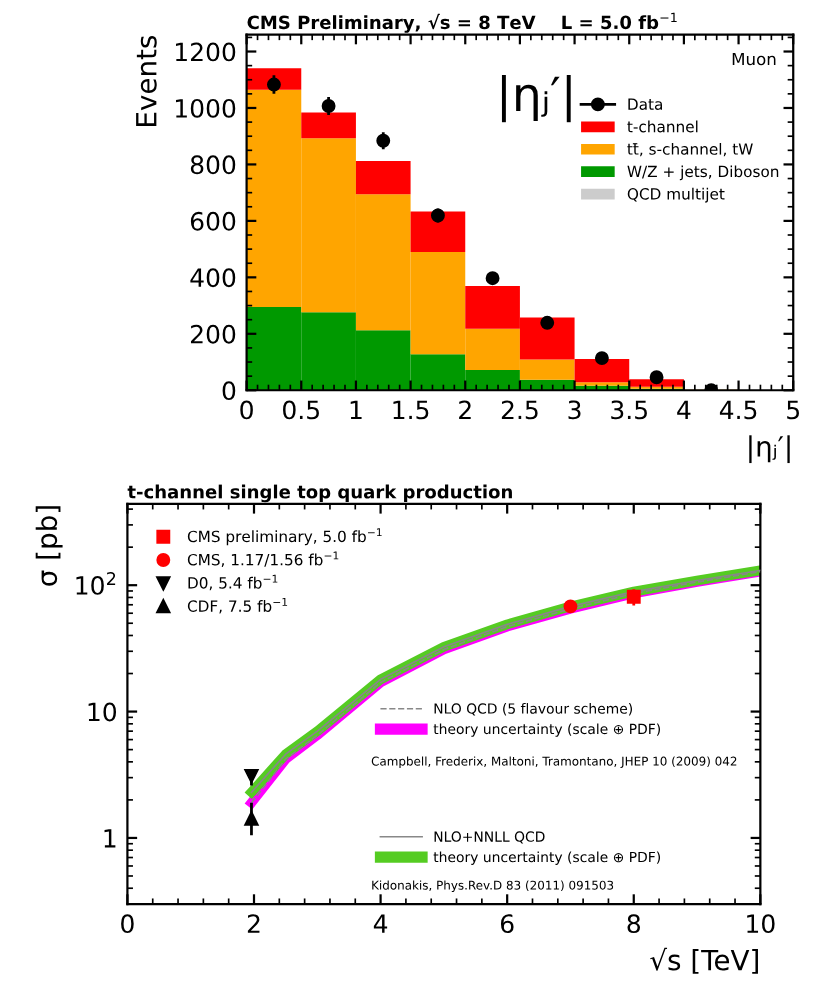  I want to click on y-tick-label: 0, so click(229, 391).